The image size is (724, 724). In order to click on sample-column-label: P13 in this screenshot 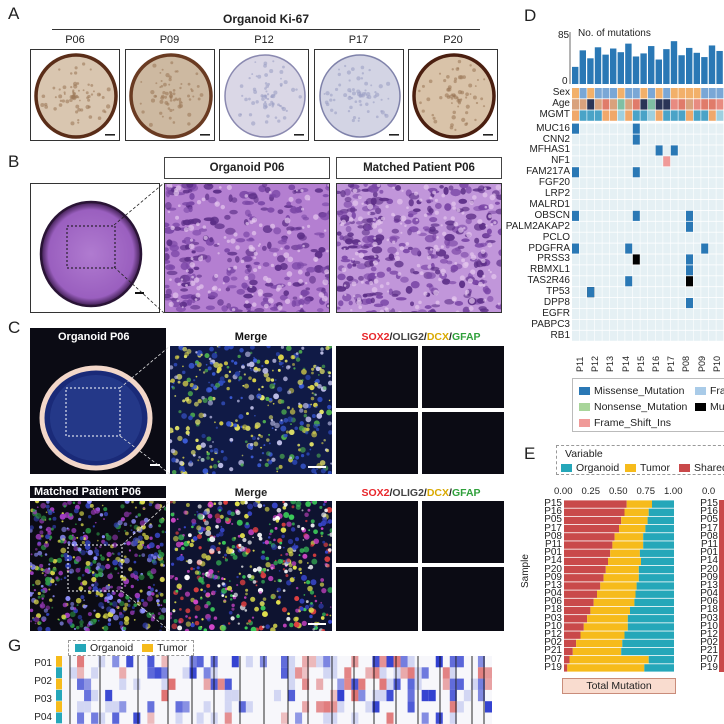, I will do `click(610, 363)`.